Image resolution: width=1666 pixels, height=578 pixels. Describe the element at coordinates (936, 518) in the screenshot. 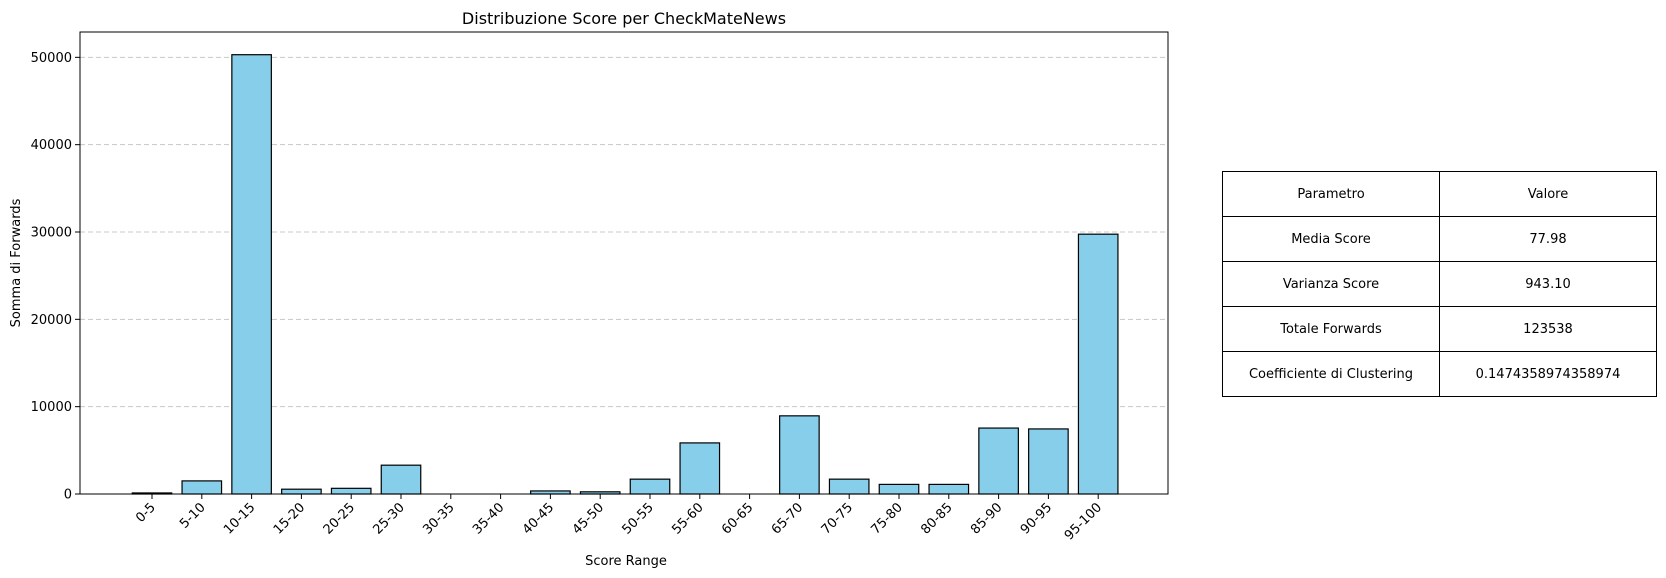

I see `x-tick-label: 80-85` at that location.